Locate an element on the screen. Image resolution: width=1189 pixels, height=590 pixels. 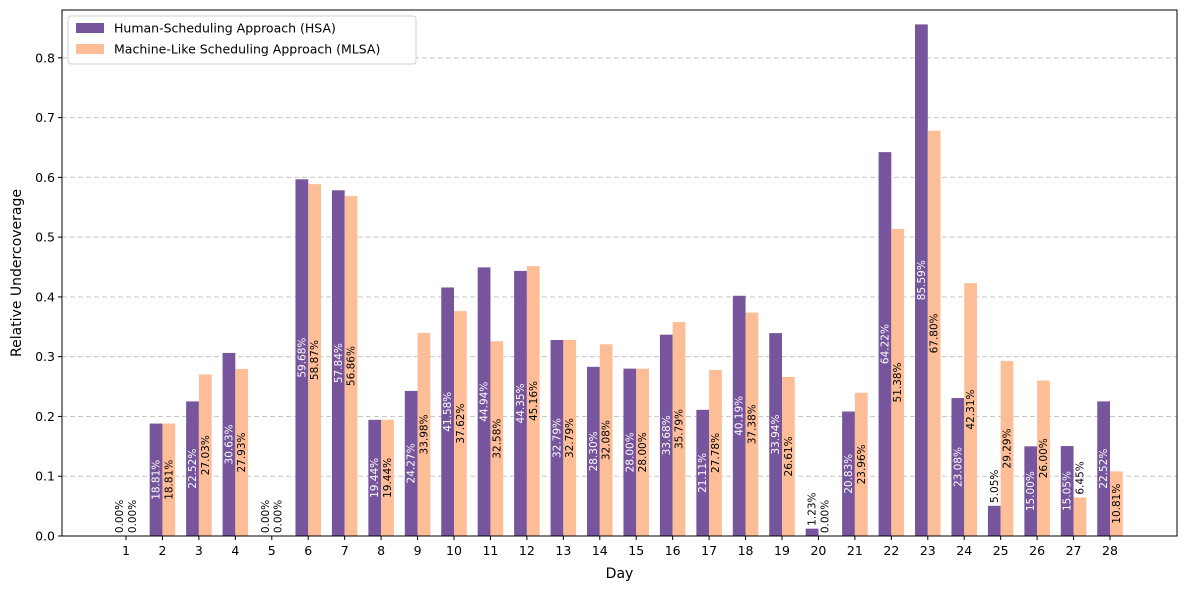
bar-label-mlsa-day-2: 18.81% is located at coordinates (169, 480).